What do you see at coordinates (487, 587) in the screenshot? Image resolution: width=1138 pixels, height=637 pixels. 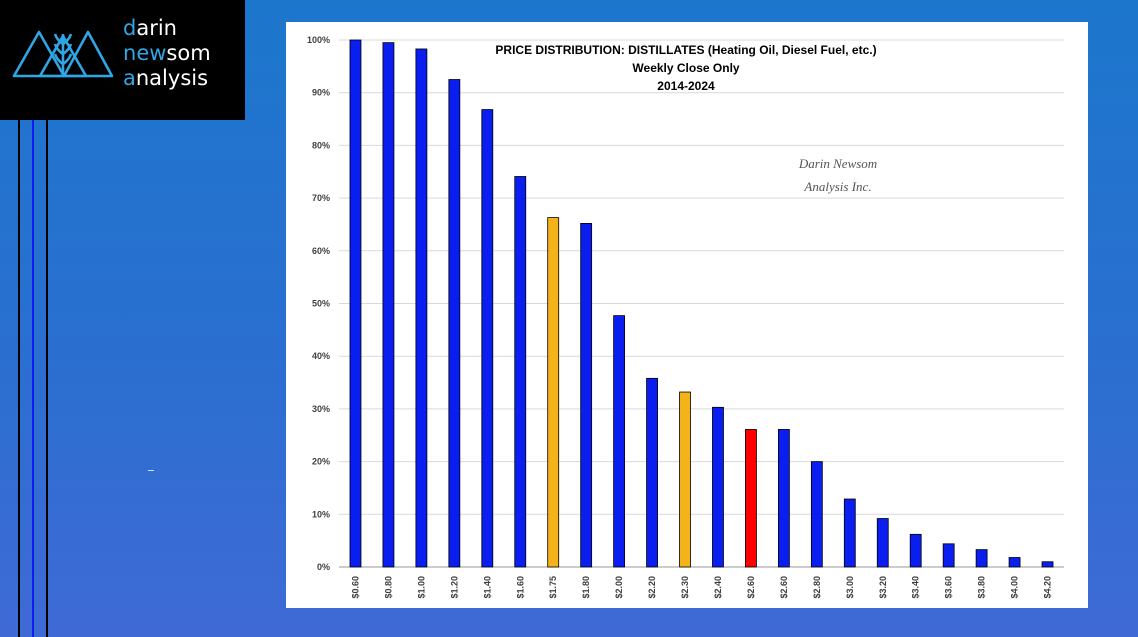 I see `x-tick-label: $1.40` at bounding box center [487, 587].